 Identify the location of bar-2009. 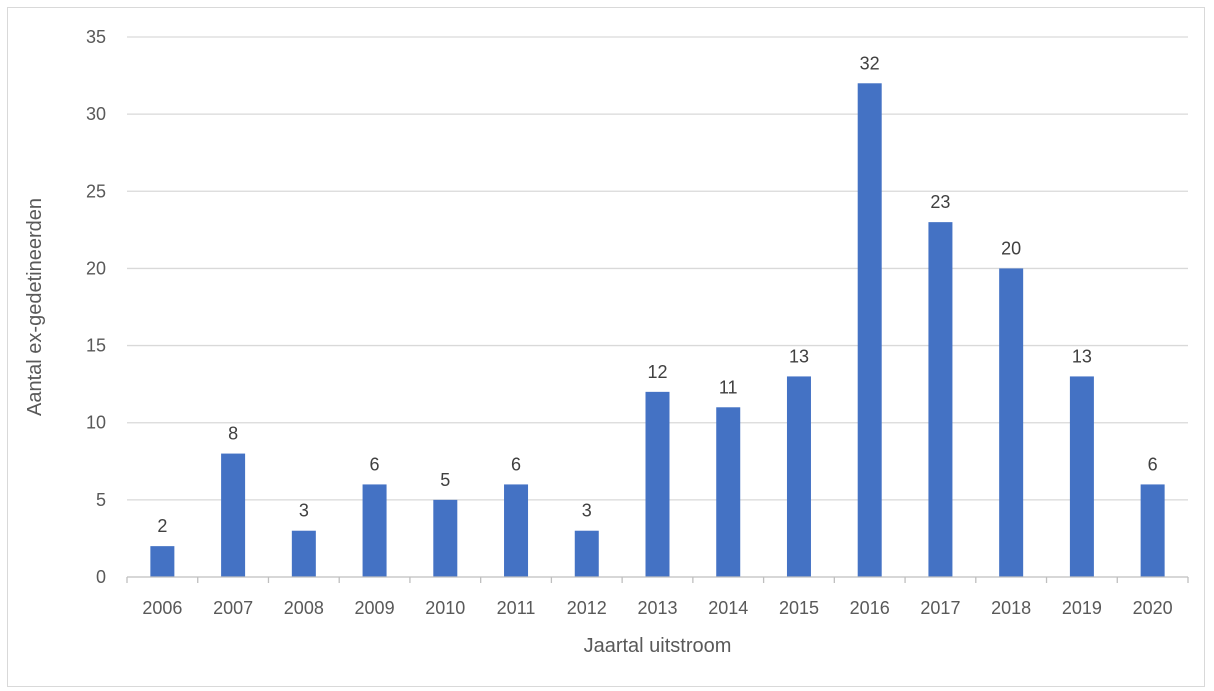
(374, 530).